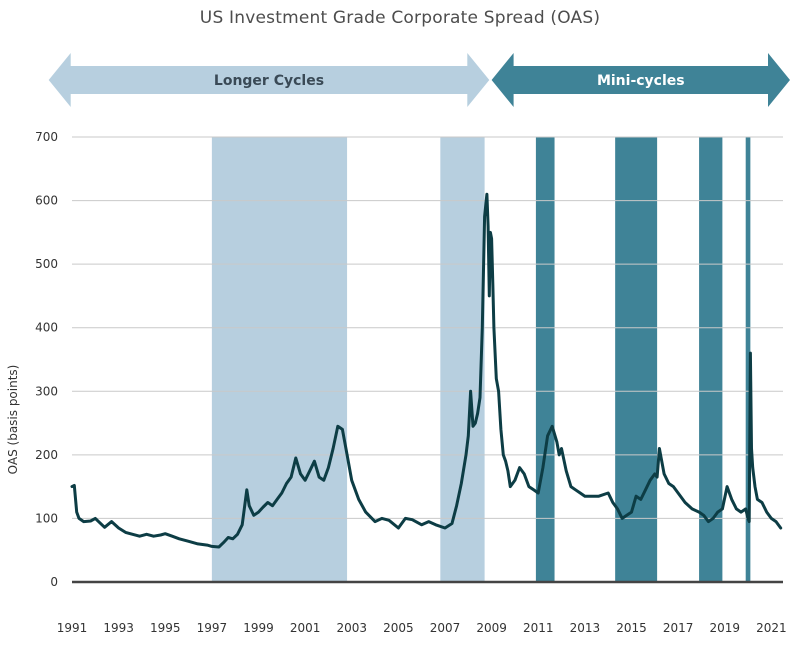 The image size is (800, 646). What do you see at coordinates (258, 628) in the screenshot?
I see `x-tick-label-1999: 1999` at bounding box center [258, 628].